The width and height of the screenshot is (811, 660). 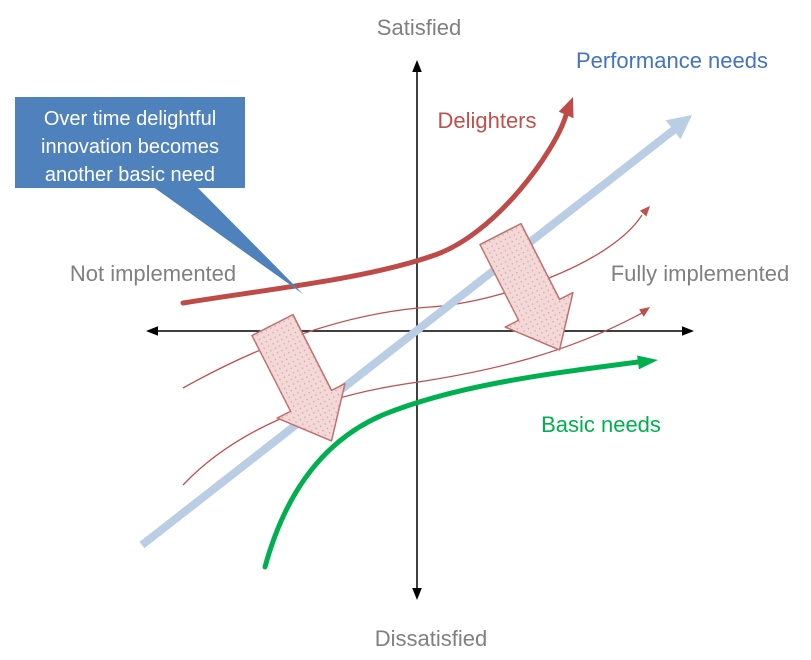 I want to click on migrating-curve-1-arrowhead-icon, so click(x=644, y=211).